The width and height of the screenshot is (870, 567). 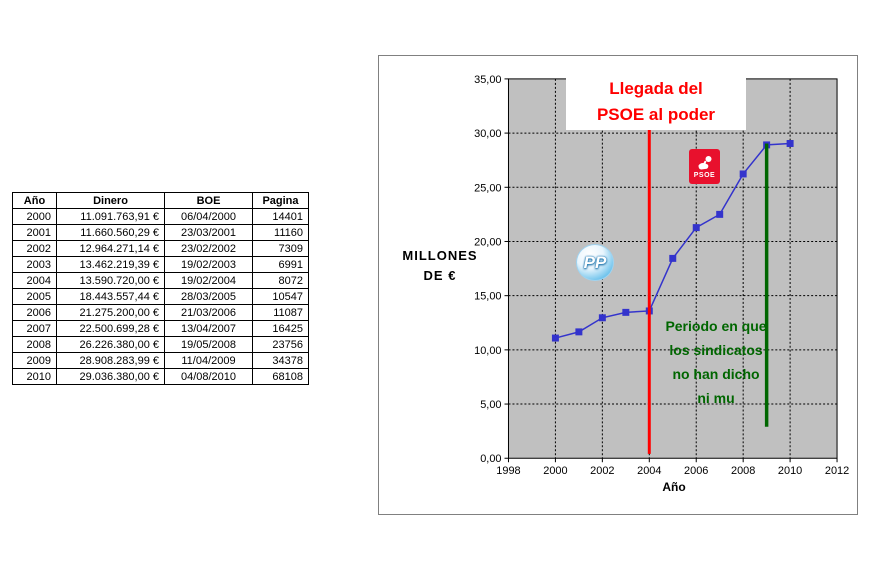 I want to click on pp-logo: PP, so click(x=595, y=262).